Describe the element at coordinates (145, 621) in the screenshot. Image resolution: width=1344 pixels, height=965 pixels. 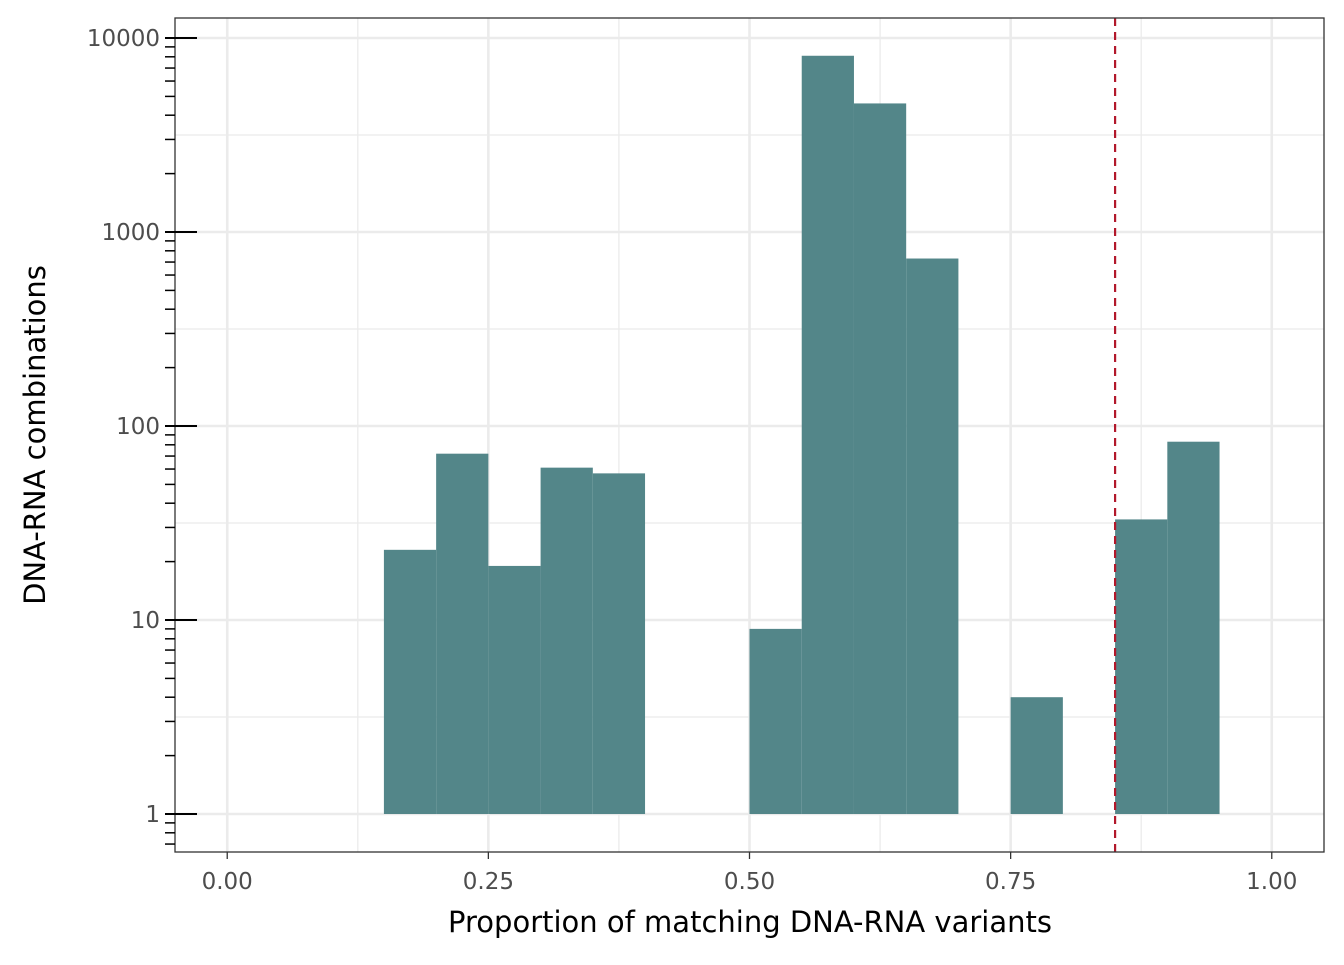
I see `y-tick-label: 10` at that location.